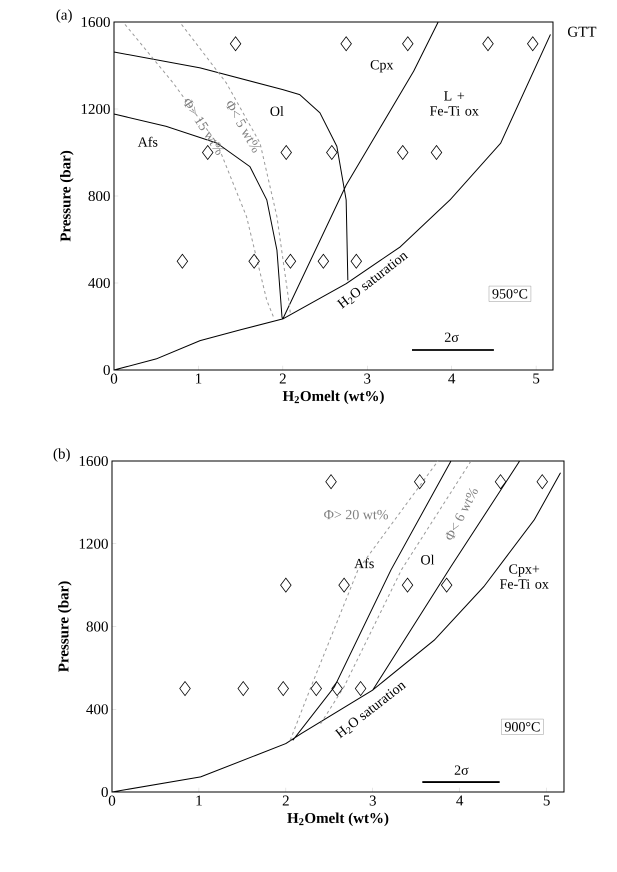  What do you see at coordinates (582, 31) in the screenshot?
I see `text: GTT` at bounding box center [582, 31].